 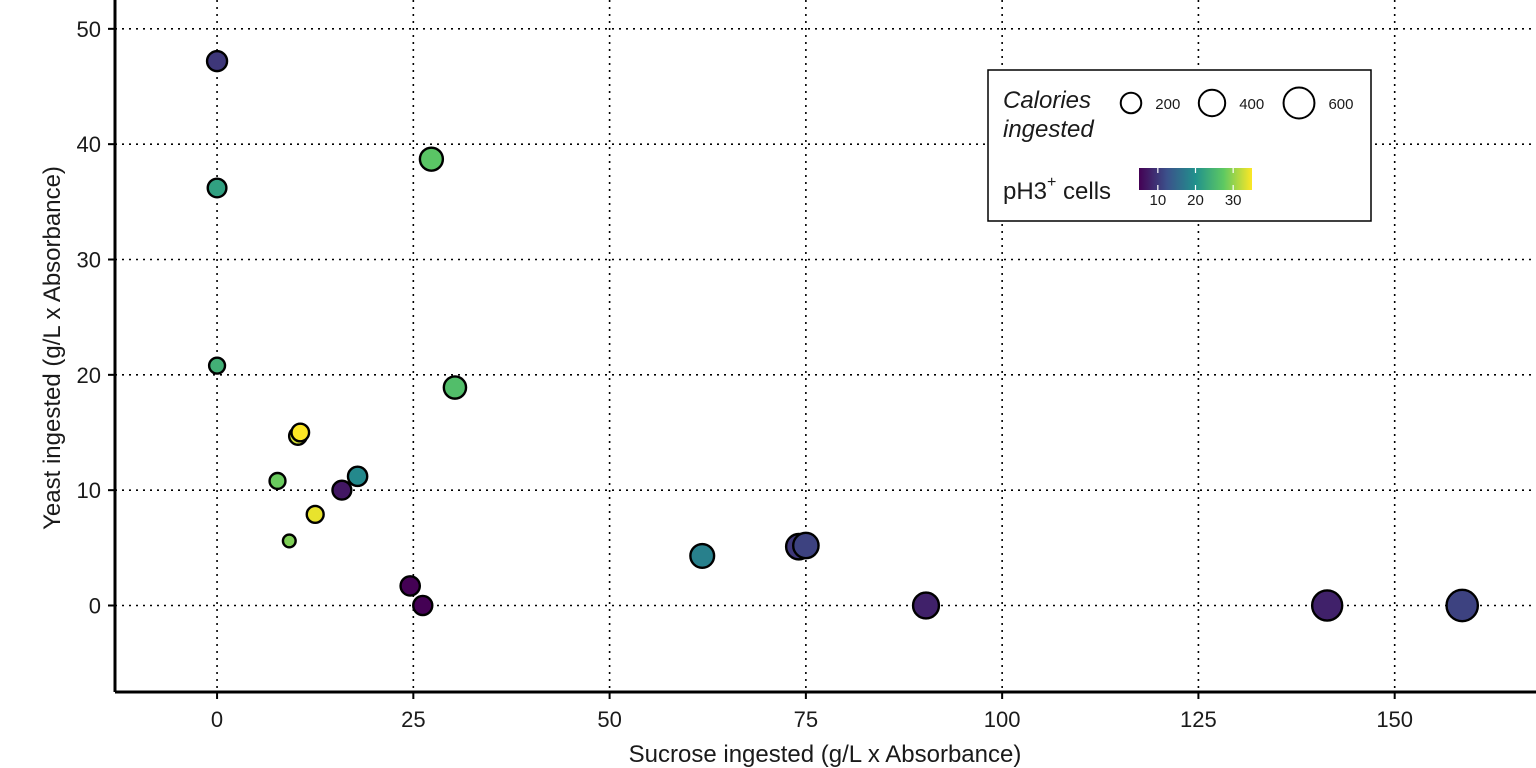 I want to click on size-legend: 200 400 600, so click(x=1236, y=103).